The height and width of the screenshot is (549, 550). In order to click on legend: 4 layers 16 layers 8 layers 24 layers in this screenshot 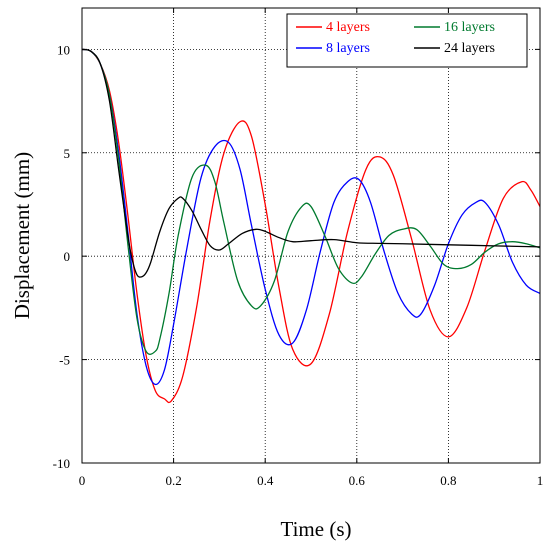, I will do `click(407, 40)`.